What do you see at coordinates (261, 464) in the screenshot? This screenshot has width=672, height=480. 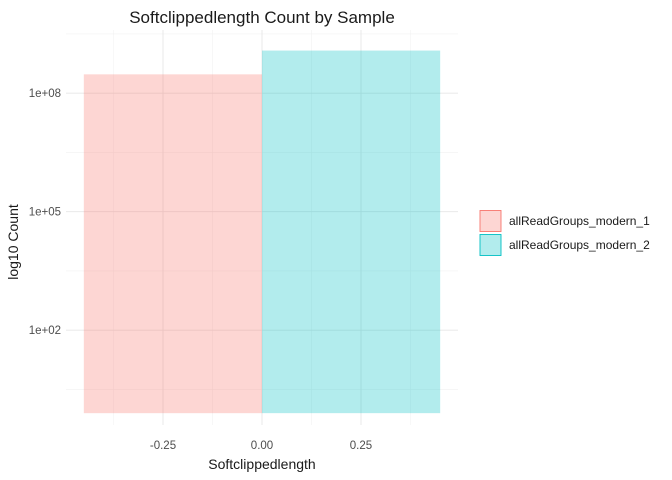 I see `x-axis-title: Softclippedlength` at bounding box center [261, 464].